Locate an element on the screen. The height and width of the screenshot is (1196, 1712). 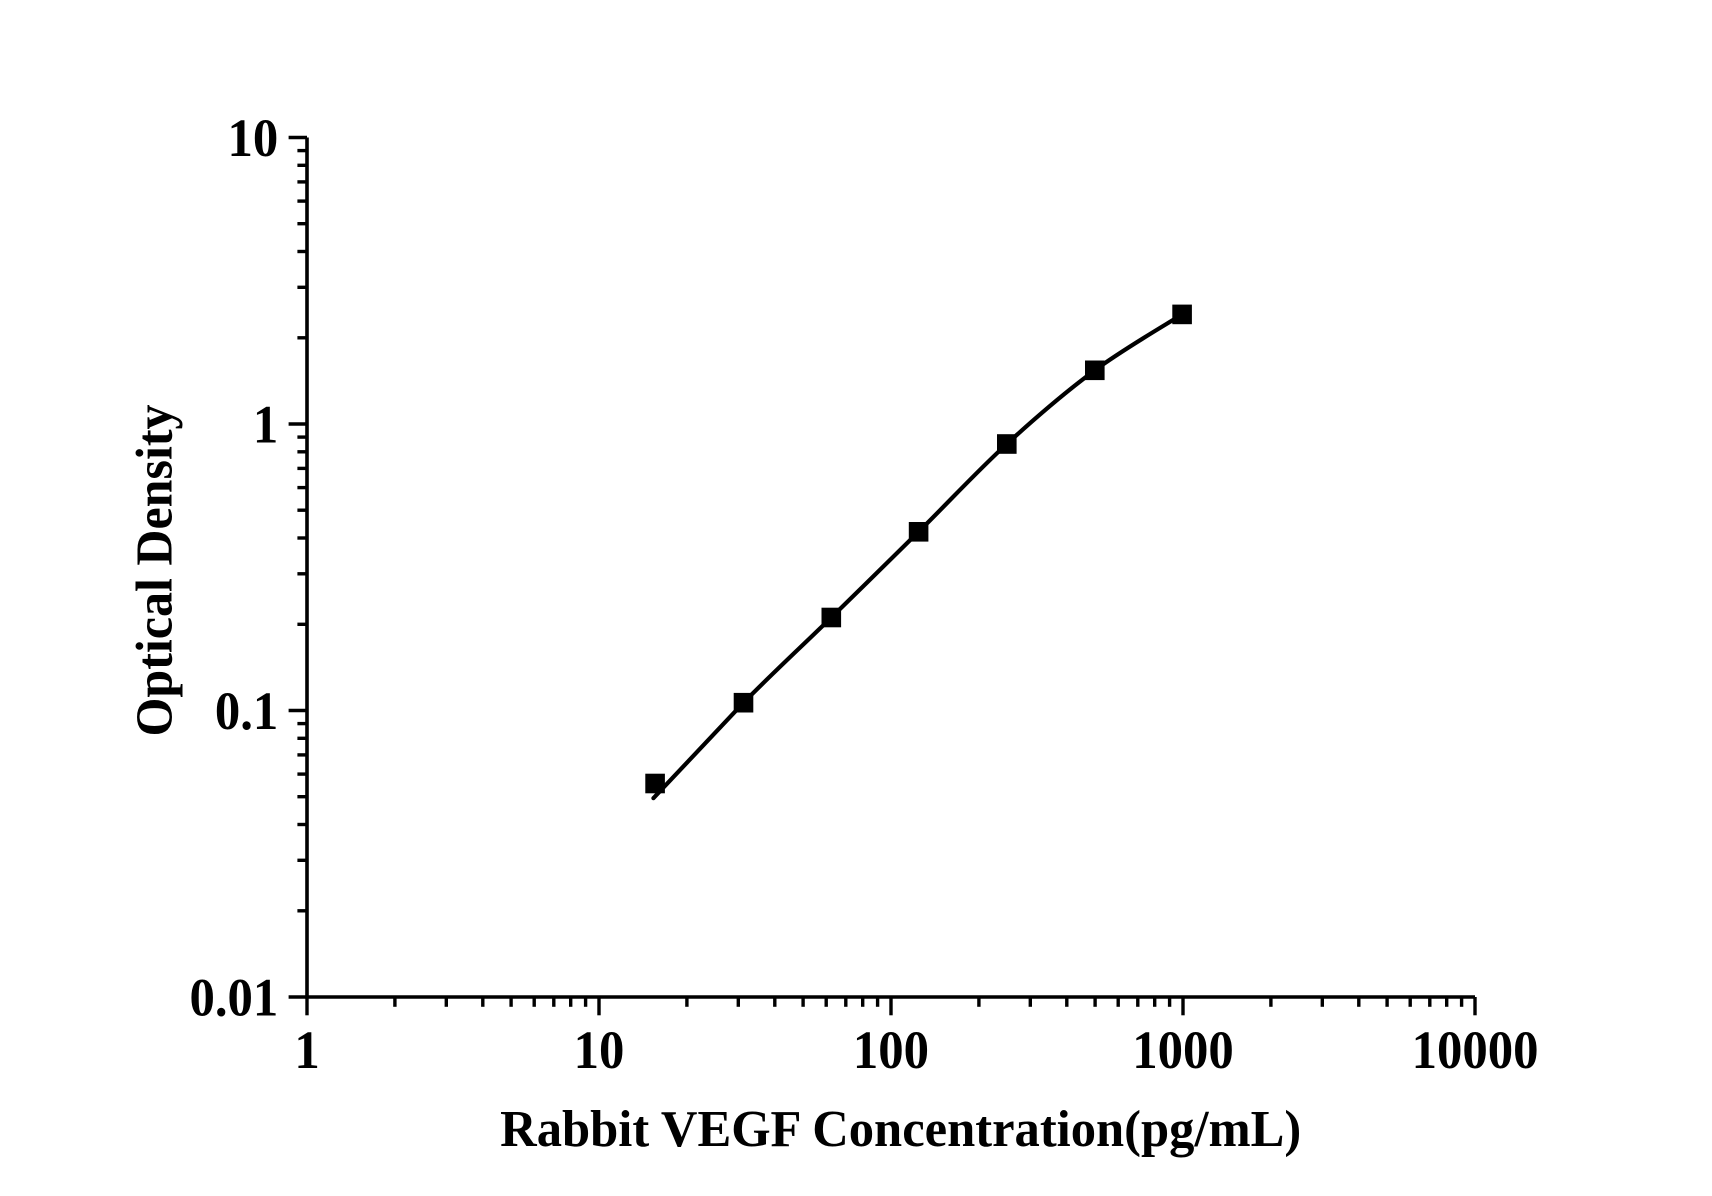
svg-text:Rabbit VEGF Concentration(pg/m: Rabbit VEGF Concentration(pg/mL) is located at coordinates (900, 1129).